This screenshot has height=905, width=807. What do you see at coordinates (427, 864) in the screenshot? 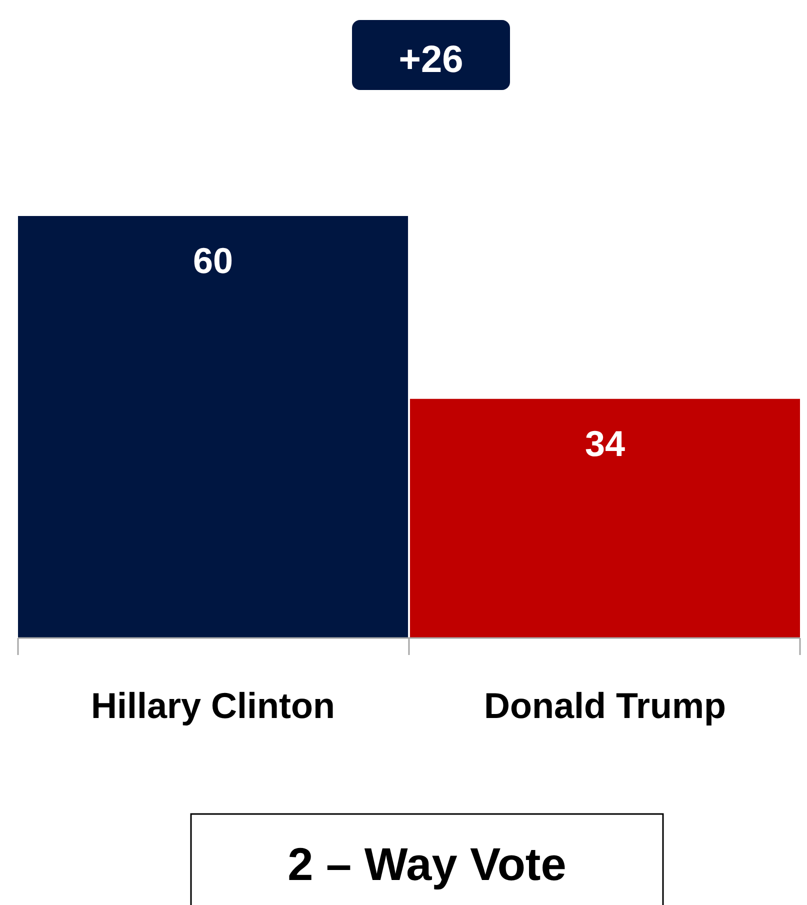
I see `text: 2 – Way Vote` at bounding box center [427, 864].